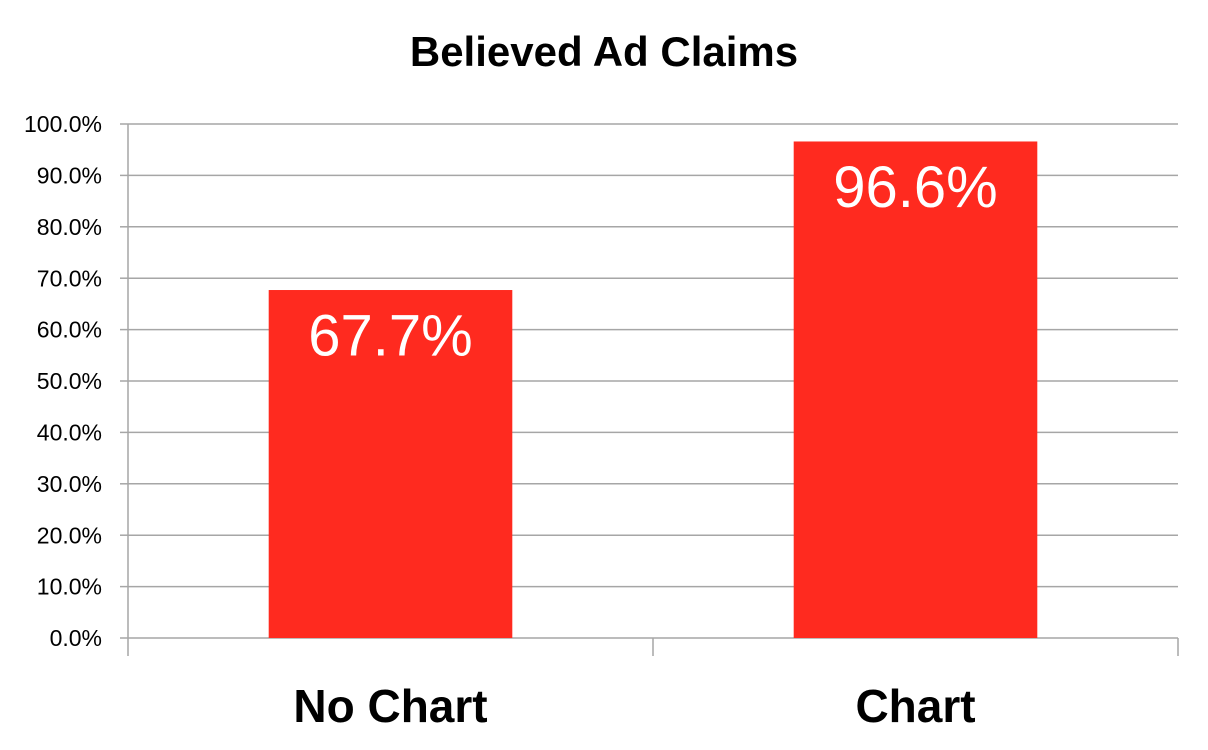 This screenshot has height=750, width=1208. Describe the element at coordinates (69, 381) in the screenshot. I see `y-tick-label: 50.0%` at that location.